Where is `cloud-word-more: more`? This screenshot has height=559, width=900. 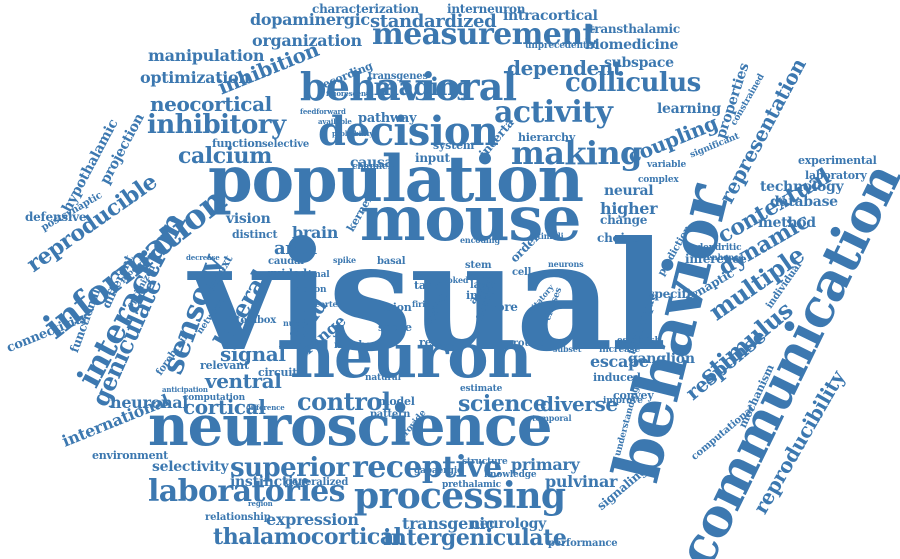 cloud-word-more: more is located at coordinates (501, 307).